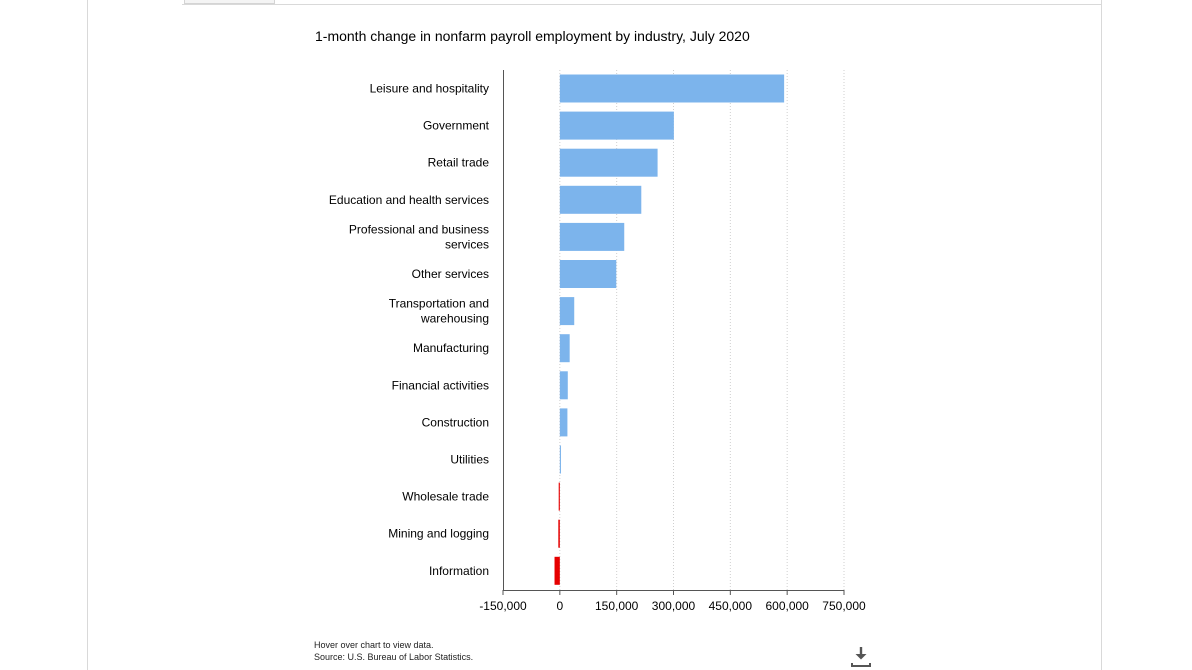 The width and height of the screenshot is (1192, 670). I want to click on x-tick-label: 750,000, so click(844, 606).